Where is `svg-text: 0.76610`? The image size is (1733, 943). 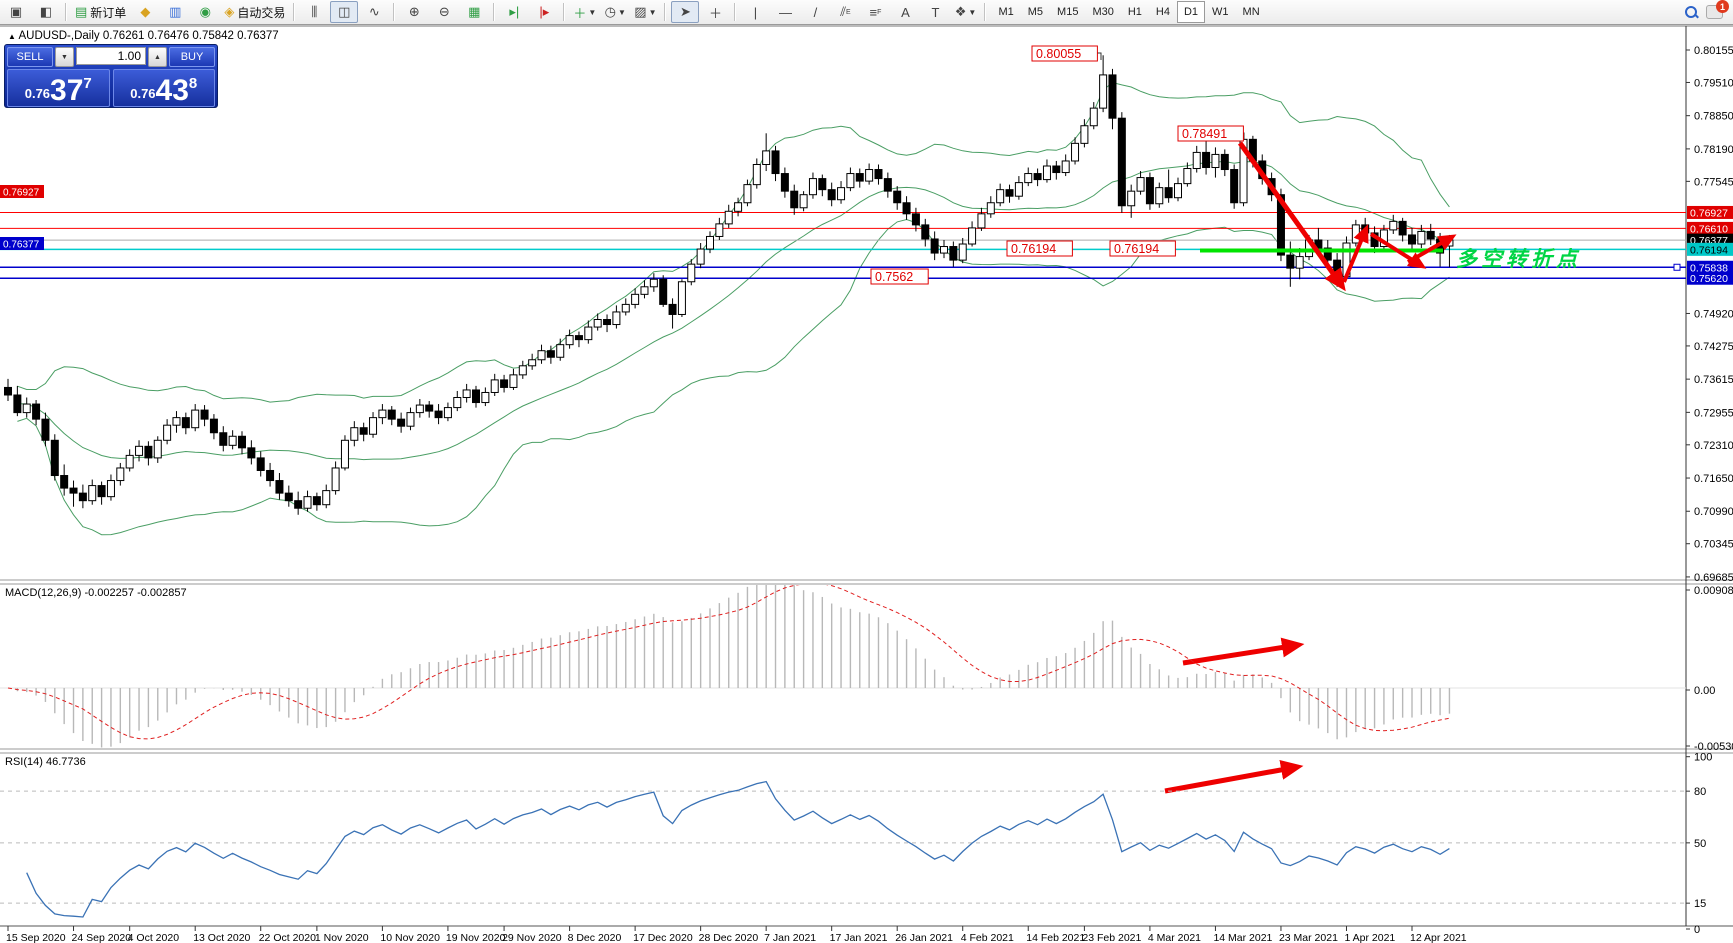
svg-text: 0.76610 is located at coordinates (1709, 229).